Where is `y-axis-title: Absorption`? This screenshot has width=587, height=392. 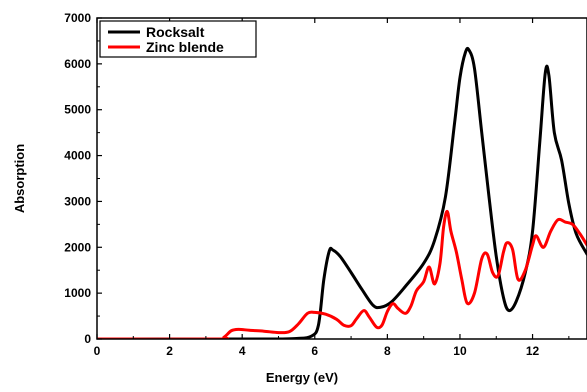
y-axis-title: Absorption is located at coordinates (19, 178).